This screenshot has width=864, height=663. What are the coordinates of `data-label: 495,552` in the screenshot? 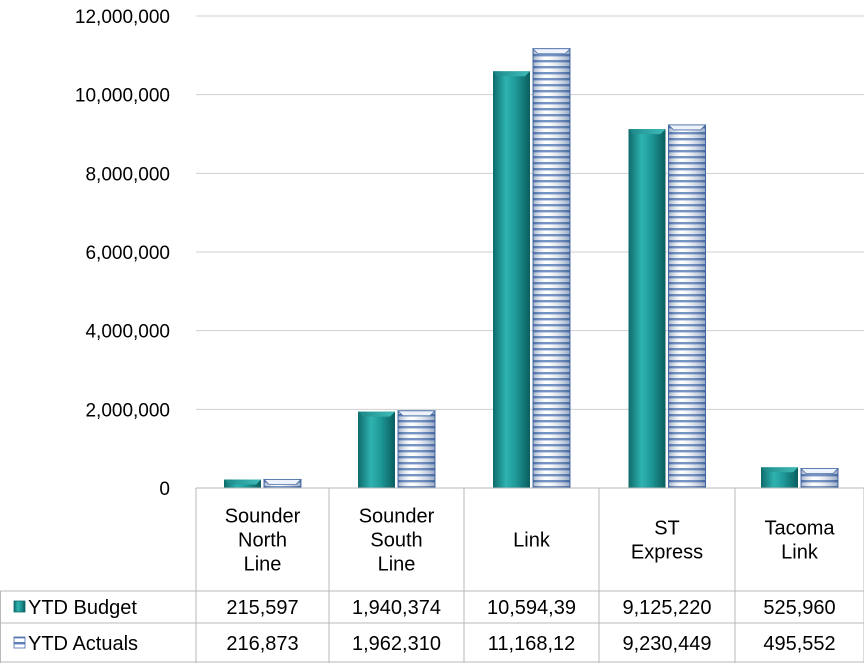 It's located at (799, 644).